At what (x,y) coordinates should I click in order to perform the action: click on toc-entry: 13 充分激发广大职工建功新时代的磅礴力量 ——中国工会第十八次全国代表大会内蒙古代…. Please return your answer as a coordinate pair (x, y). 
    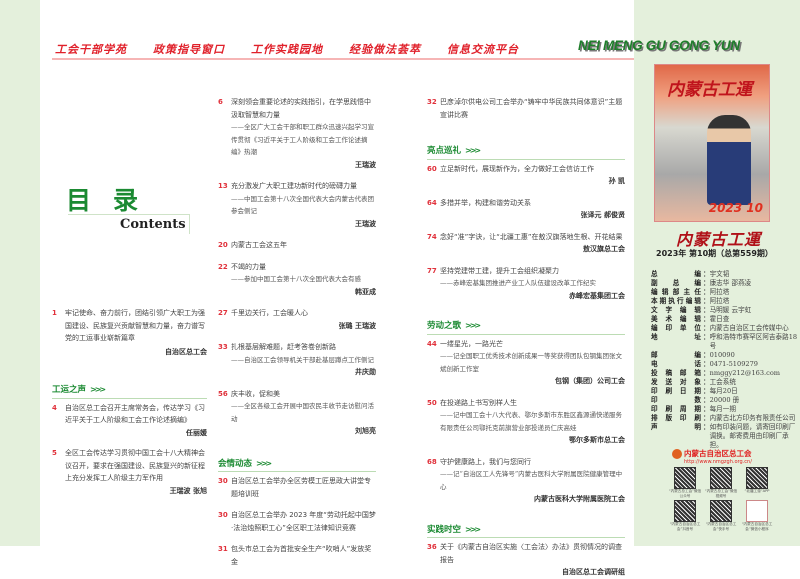
    Looking at the image, I should click on (297, 205).